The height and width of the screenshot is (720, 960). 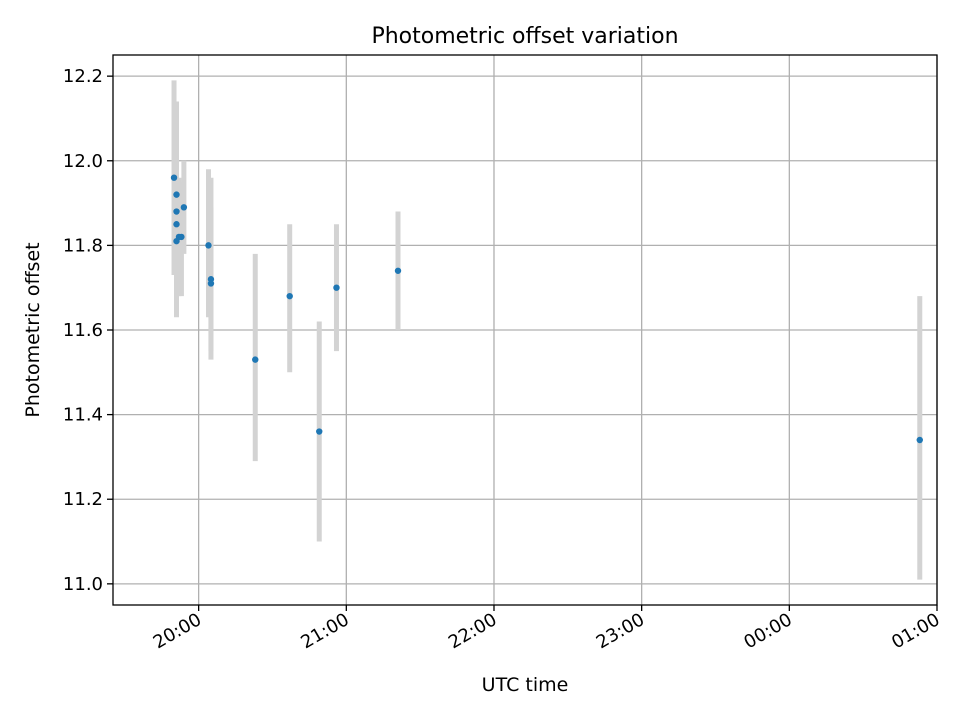 I want to click on y-tick-label: 11.0, so click(x=83, y=584).